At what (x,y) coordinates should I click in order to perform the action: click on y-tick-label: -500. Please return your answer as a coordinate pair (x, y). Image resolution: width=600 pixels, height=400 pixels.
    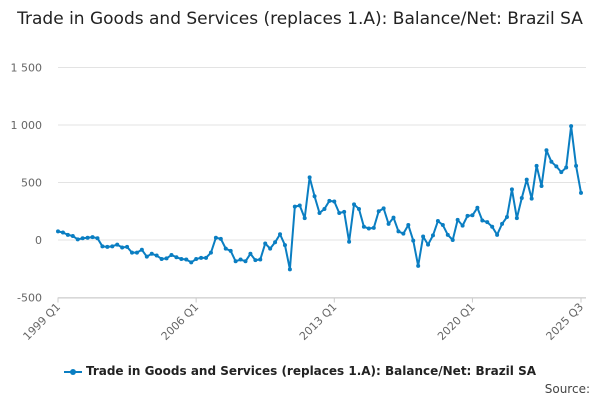
    Looking at the image, I should click on (29, 298).